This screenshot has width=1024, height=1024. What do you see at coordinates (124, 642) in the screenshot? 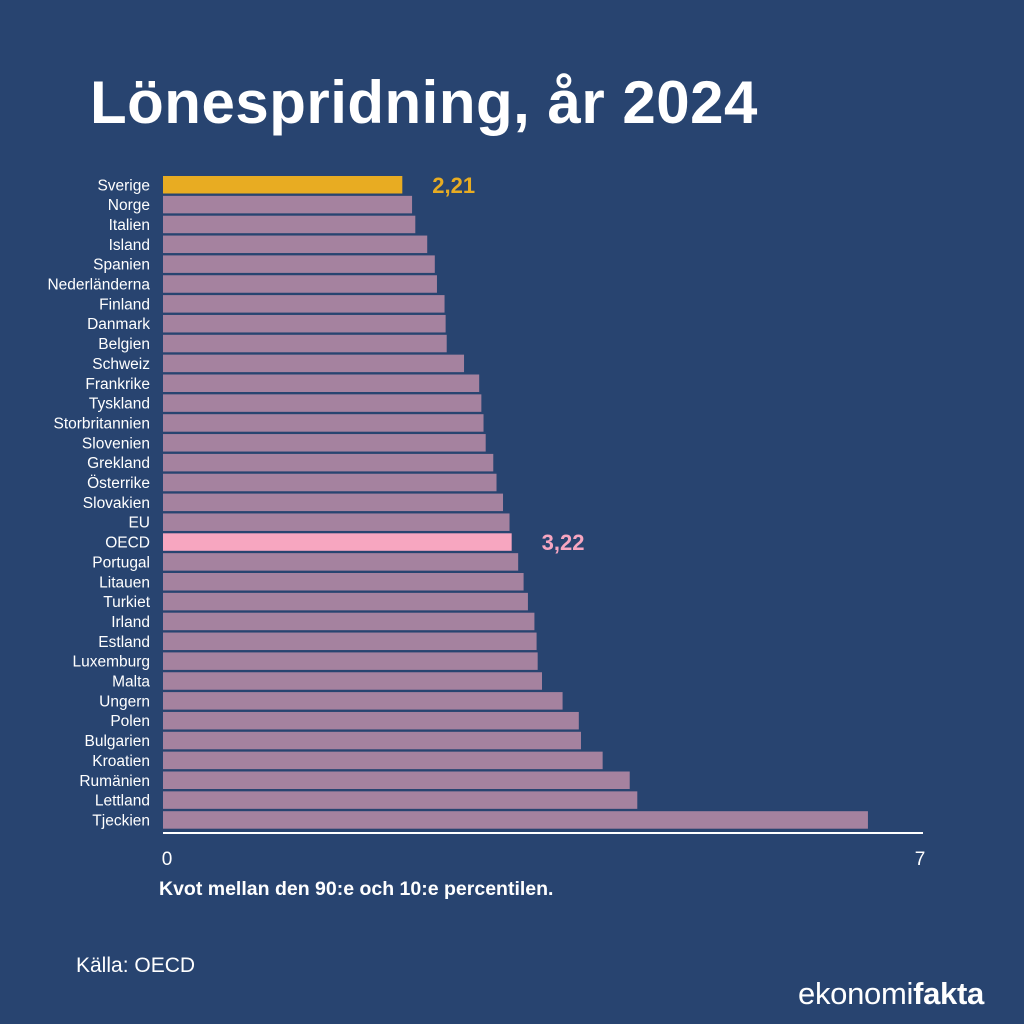
I see `category-label: Estland` at bounding box center [124, 642].